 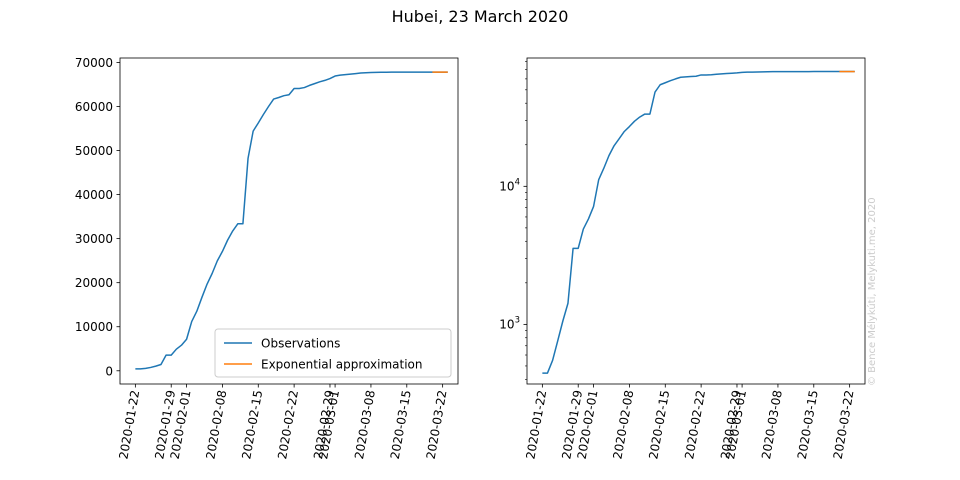 What do you see at coordinates (94, 63) in the screenshot?
I see `y-tick-label: 70000` at bounding box center [94, 63].